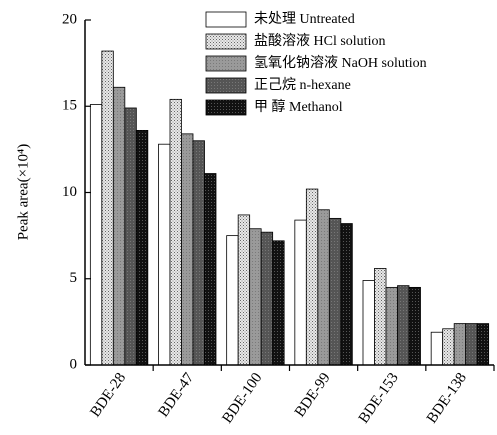 This screenshot has width=497, height=435. What do you see at coordinates (23, 192) in the screenshot?
I see `y-axis-label: Peak area(×10⁴)` at bounding box center [23, 192].